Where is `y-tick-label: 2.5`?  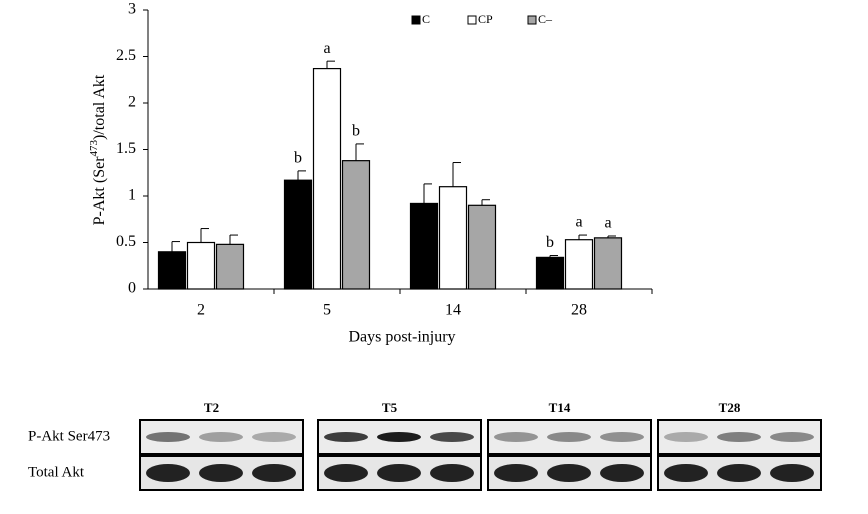 y-tick-label: 2.5 is located at coordinates (126, 55).